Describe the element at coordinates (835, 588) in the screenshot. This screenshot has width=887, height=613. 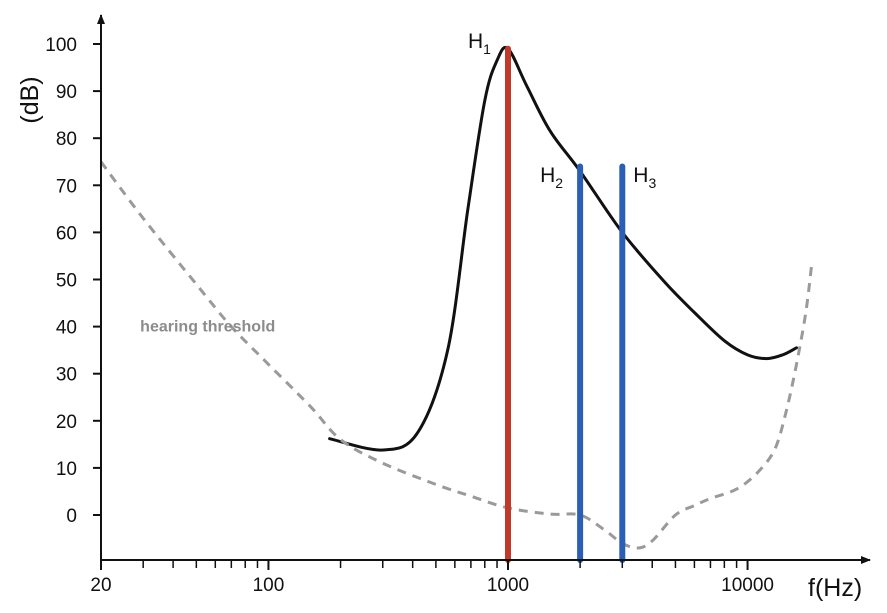
I see `x-axis-title: f(Hz)` at that location.